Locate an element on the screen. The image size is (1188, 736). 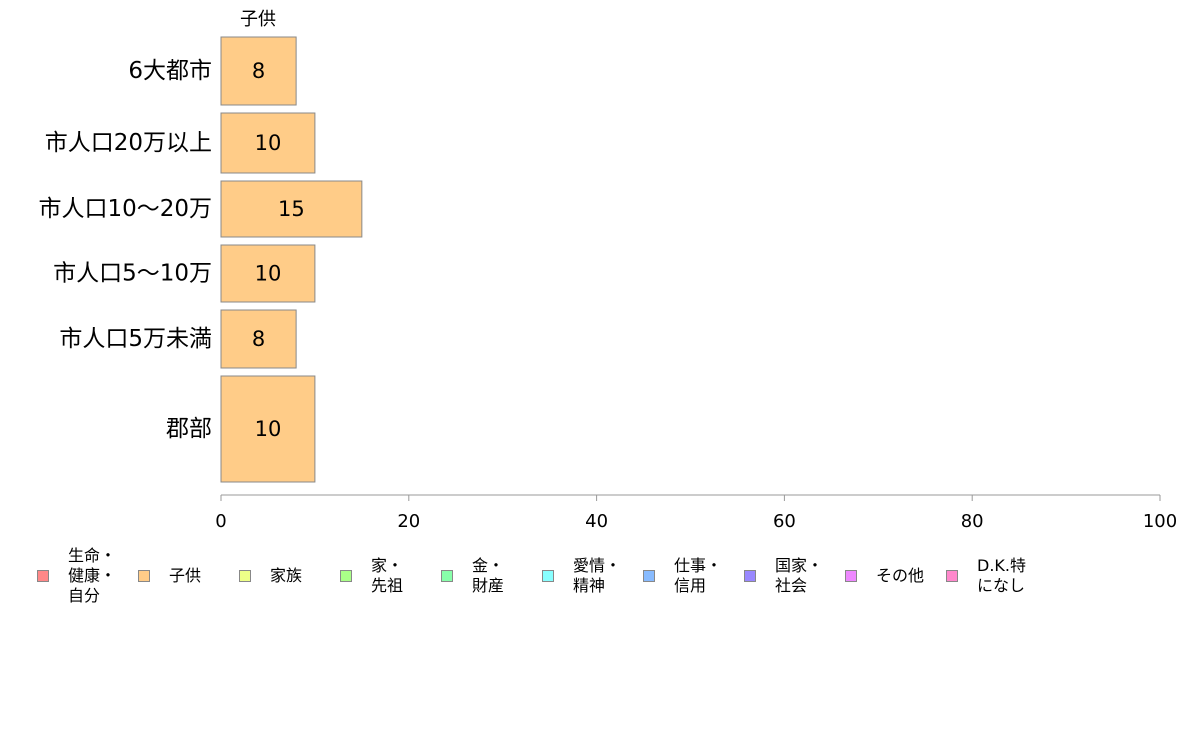
data-label: 15 is located at coordinates (291, 209).